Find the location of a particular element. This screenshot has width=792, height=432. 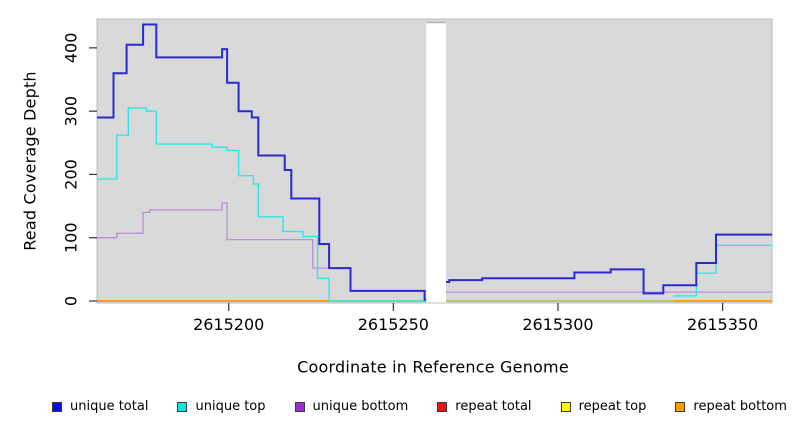

y-tick-label: 0 is located at coordinates (71, 301).